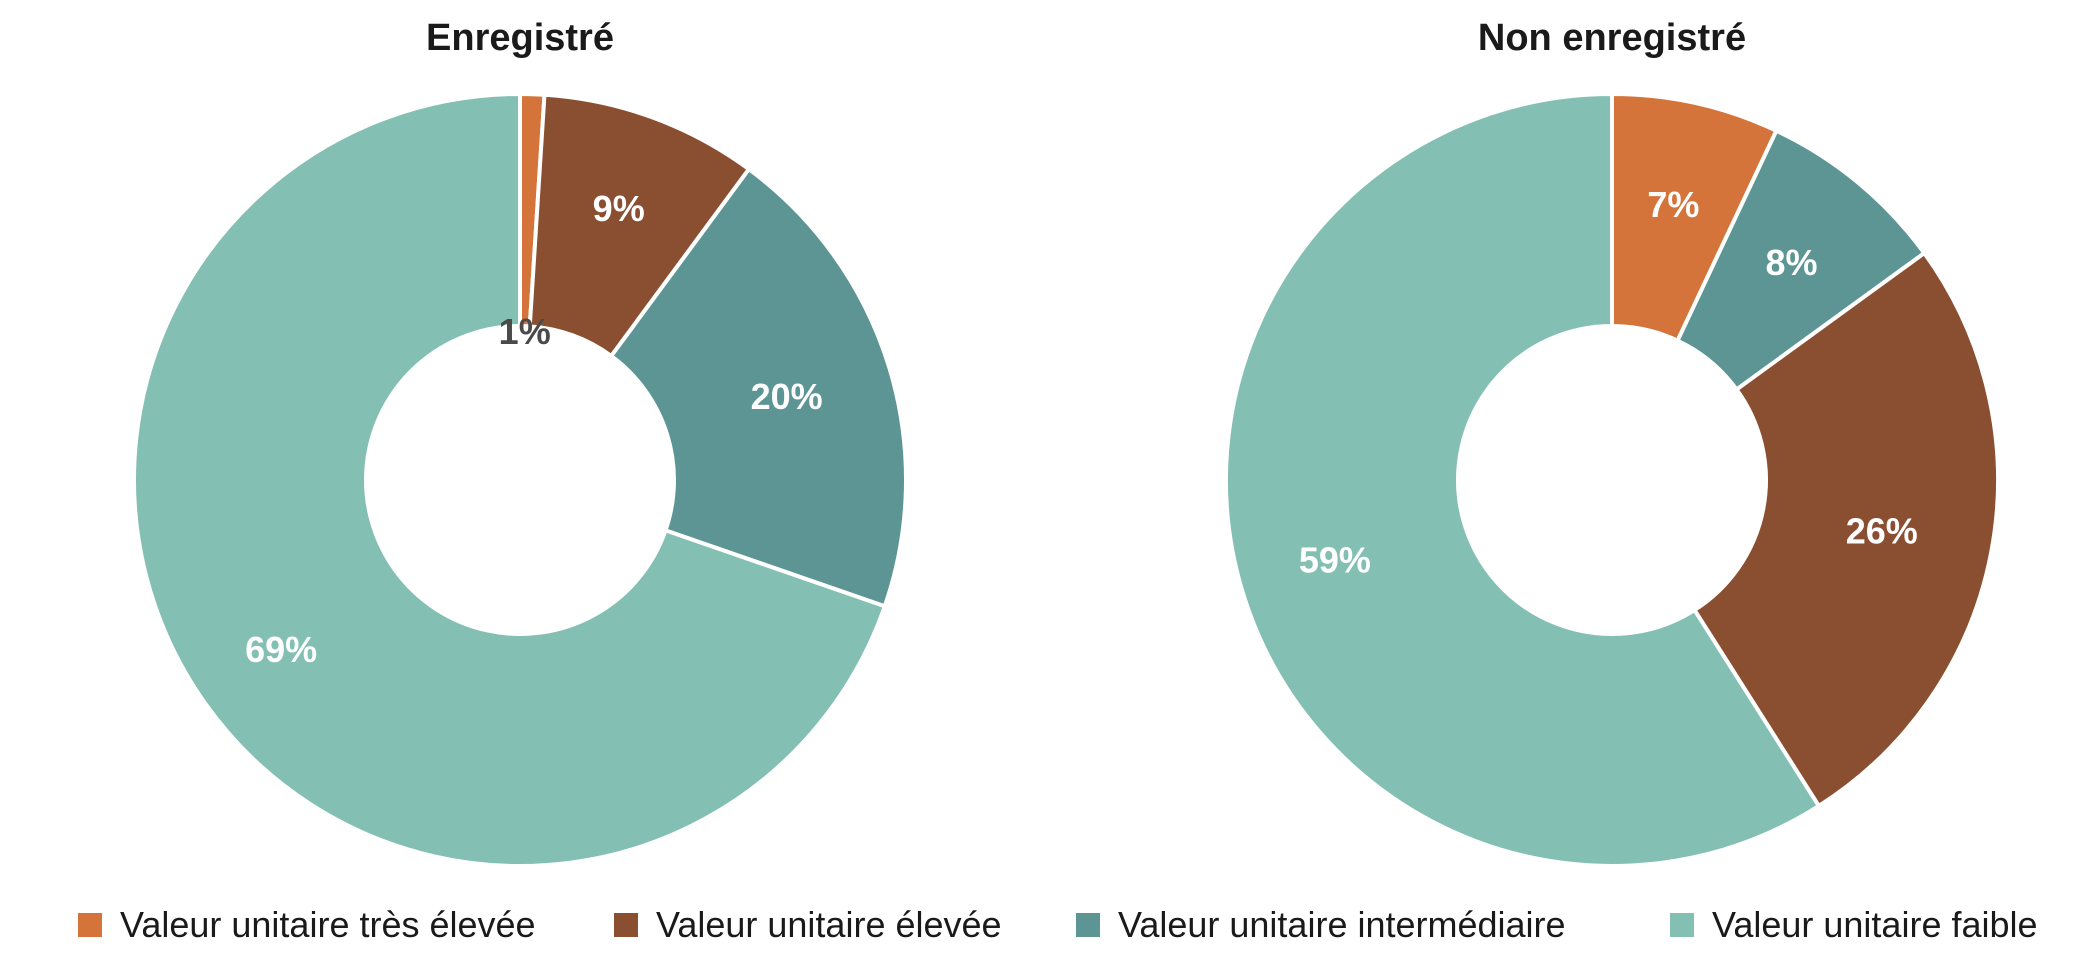 This screenshot has height=966, width=2100. What do you see at coordinates (1882, 530) in the screenshot?
I see `slice-label-valeur-unitaire-elevee: 26%` at bounding box center [1882, 530].